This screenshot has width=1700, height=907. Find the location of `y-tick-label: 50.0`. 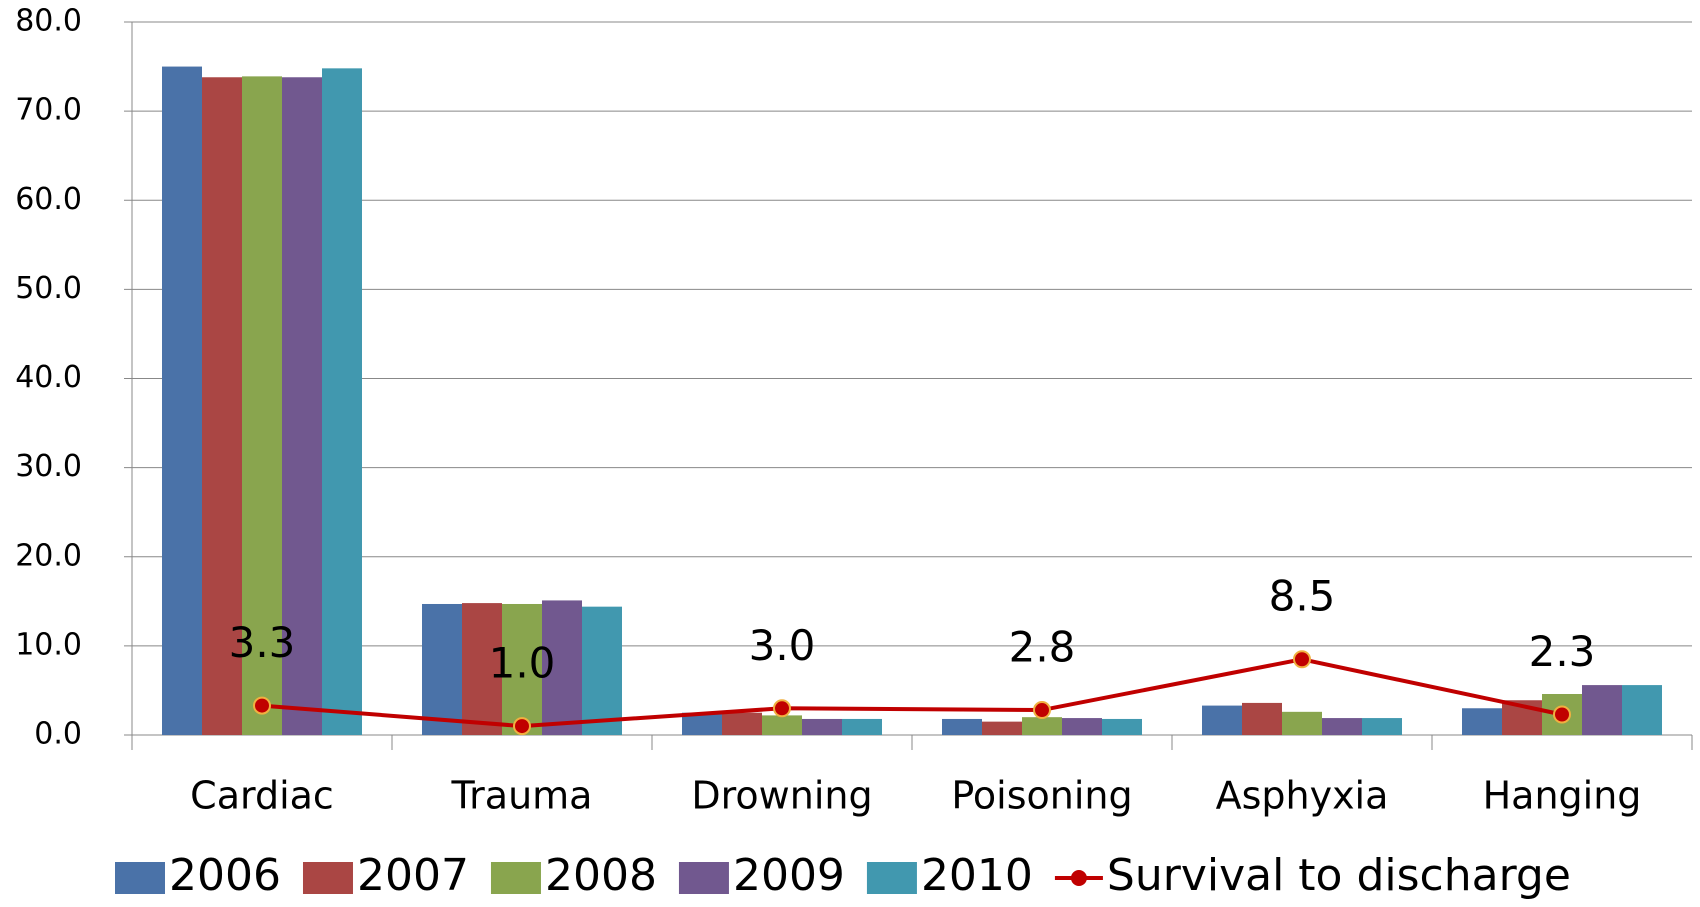

y-tick-label: 50.0 is located at coordinates (48, 288).